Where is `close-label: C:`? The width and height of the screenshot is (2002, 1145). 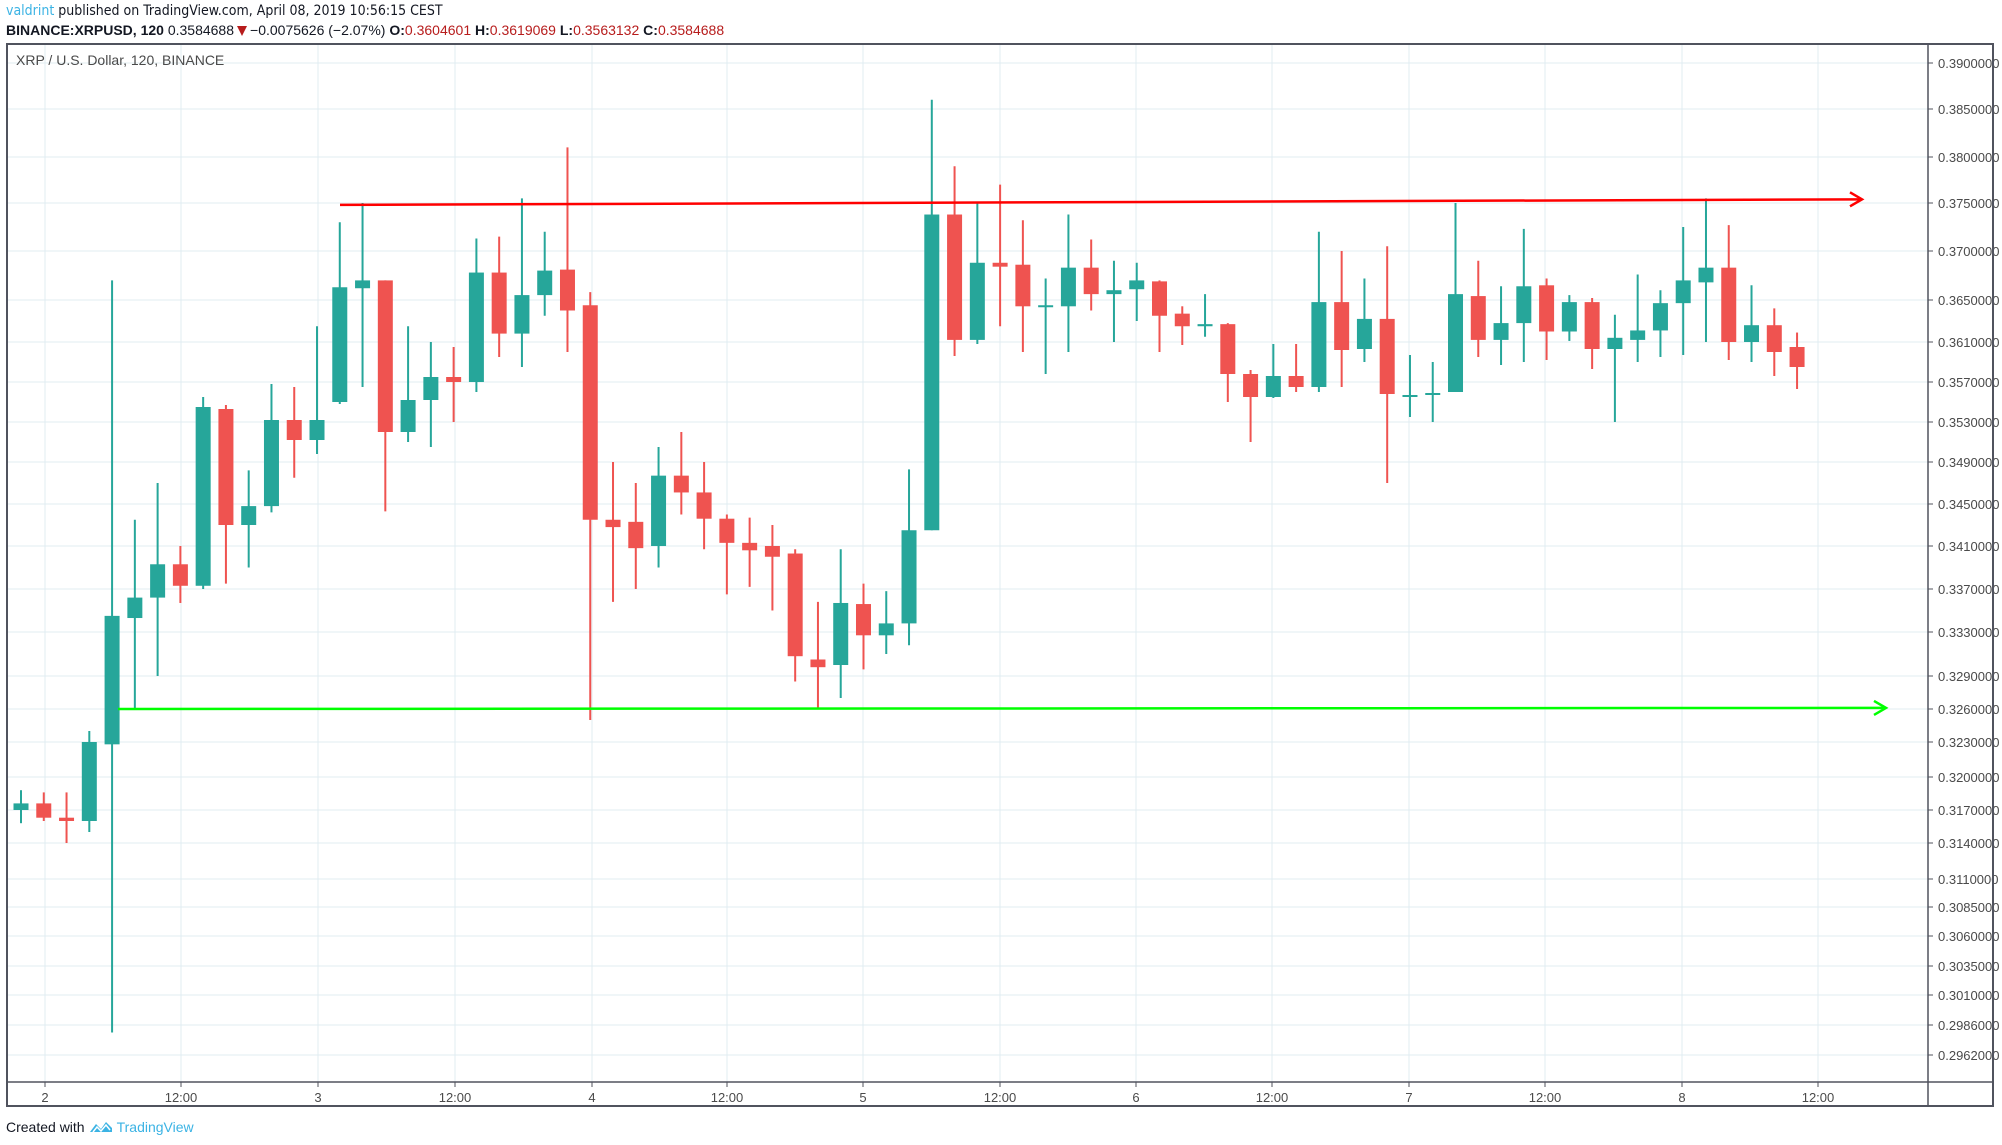 close-label: C: is located at coordinates (650, 30).